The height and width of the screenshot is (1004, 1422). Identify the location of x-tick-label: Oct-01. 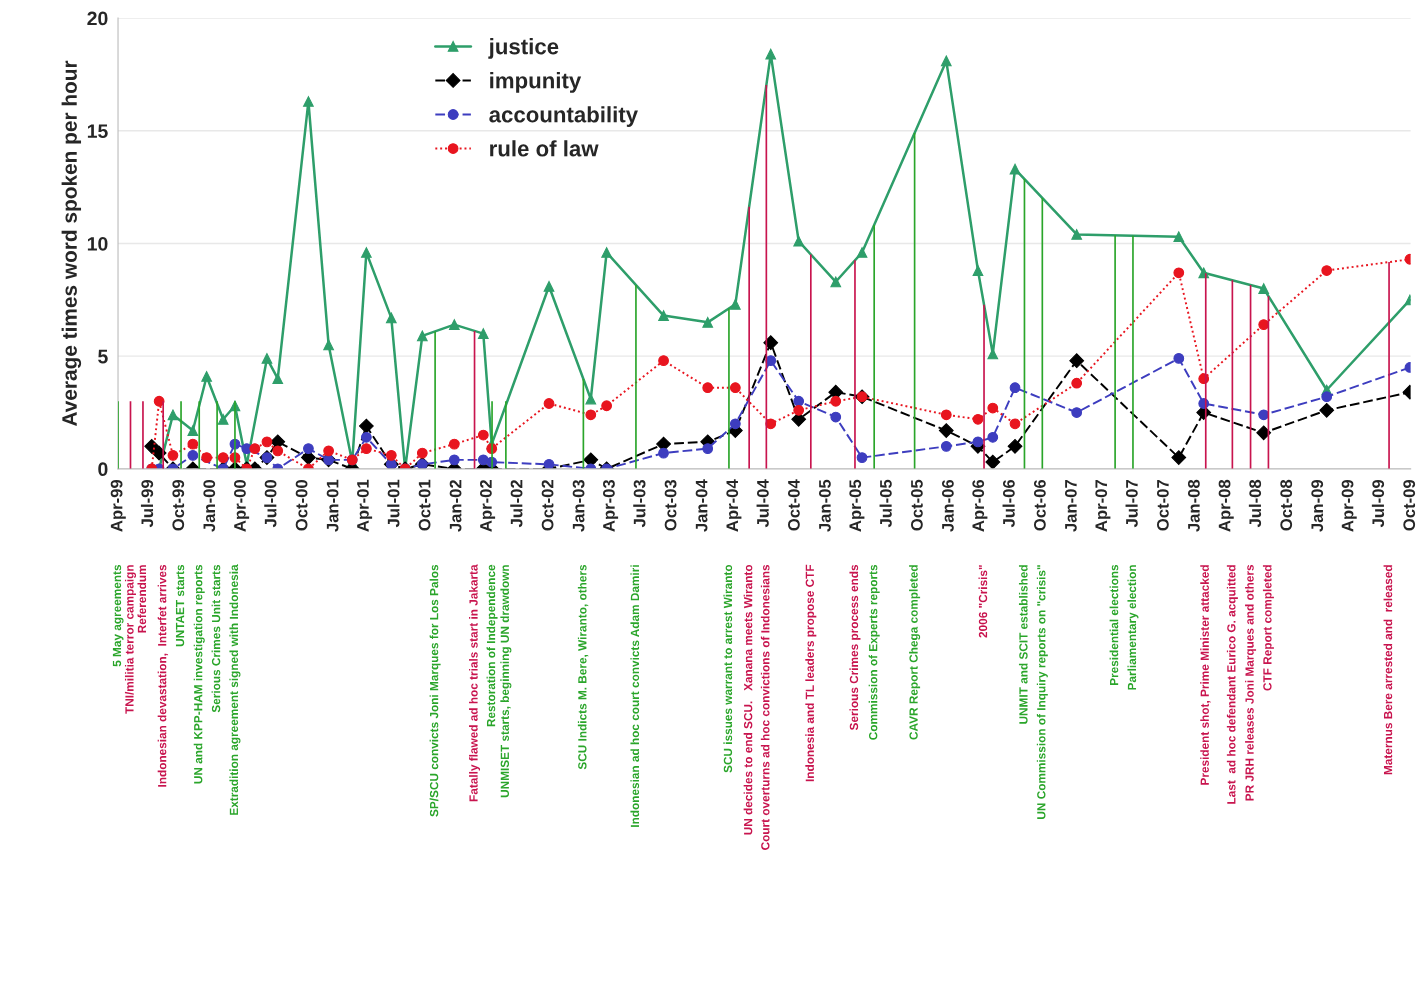
(424, 505).